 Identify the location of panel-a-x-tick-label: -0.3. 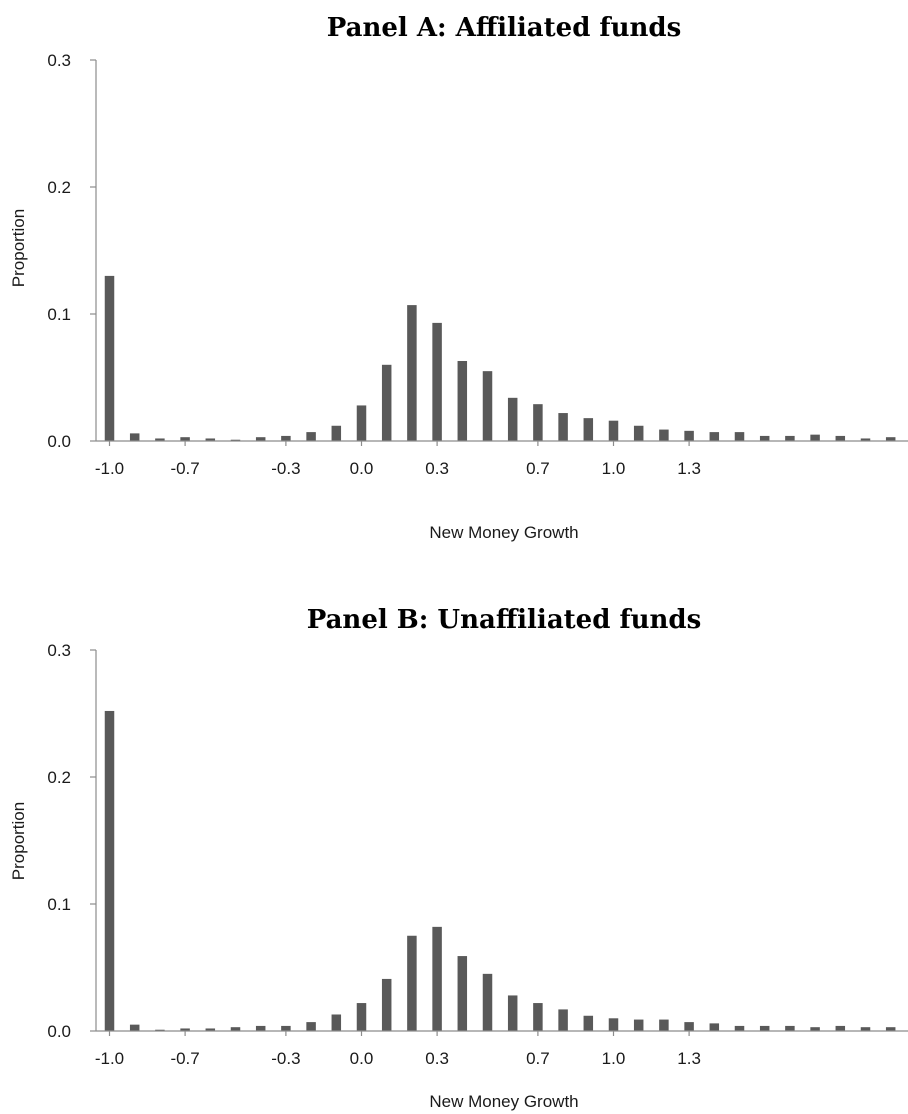
(285, 468).